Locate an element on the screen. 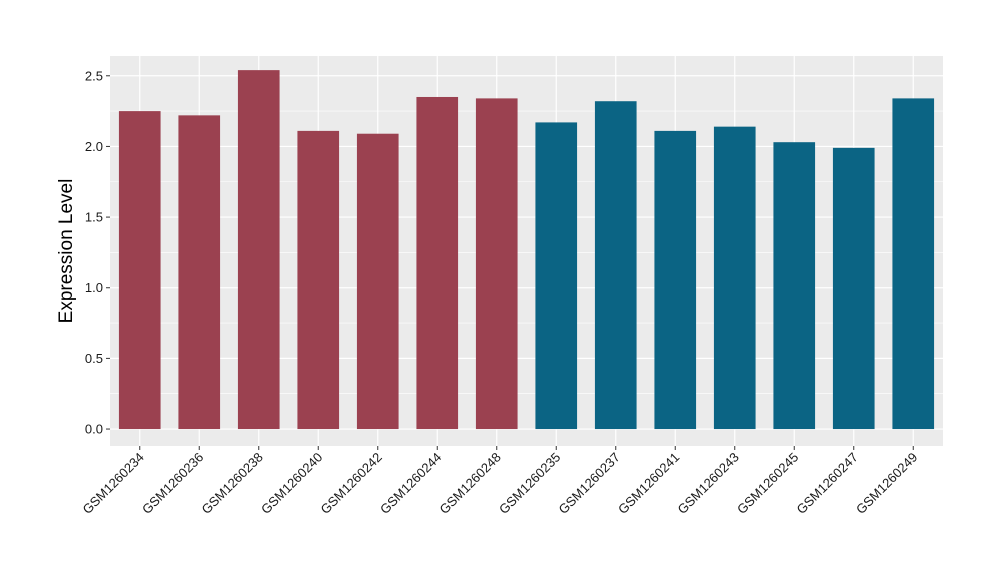 The height and width of the screenshot is (580, 1000). y-tick-label: 1.5 is located at coordinates (94, 217).